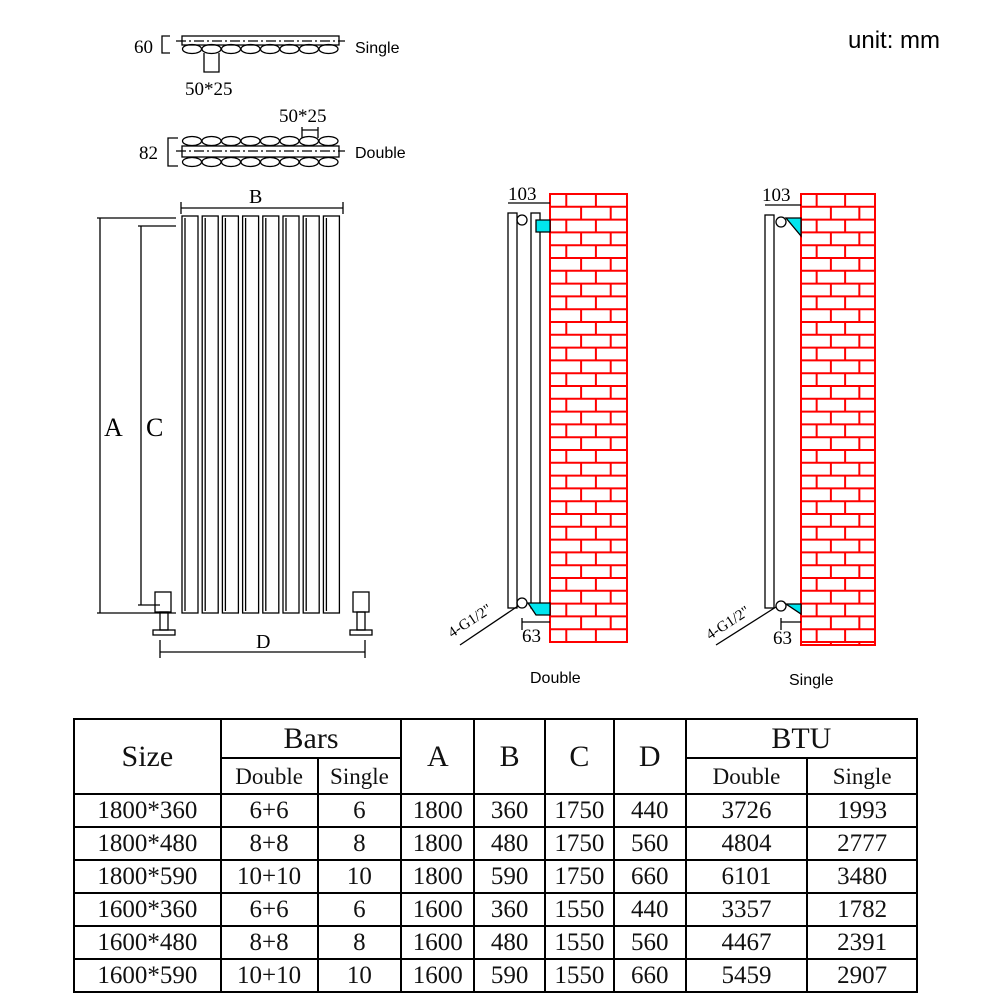 The image size is (1001, 1001). I want to click on table-cell: 8+8, so click(269, 843).